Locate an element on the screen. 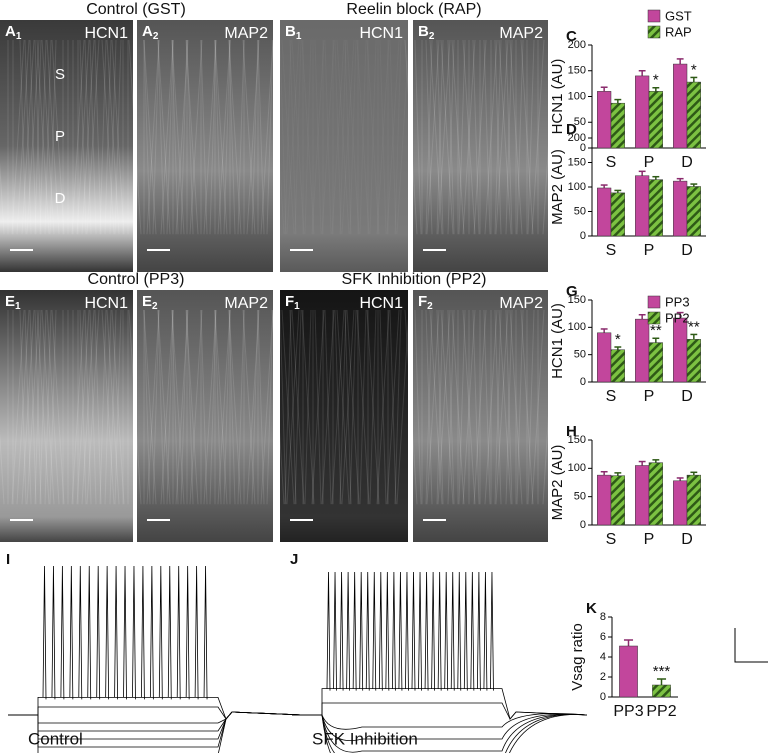 The width and height of the screenshot is (776, 753). y-tick-label: 50 is located at coordinates (580, 122).